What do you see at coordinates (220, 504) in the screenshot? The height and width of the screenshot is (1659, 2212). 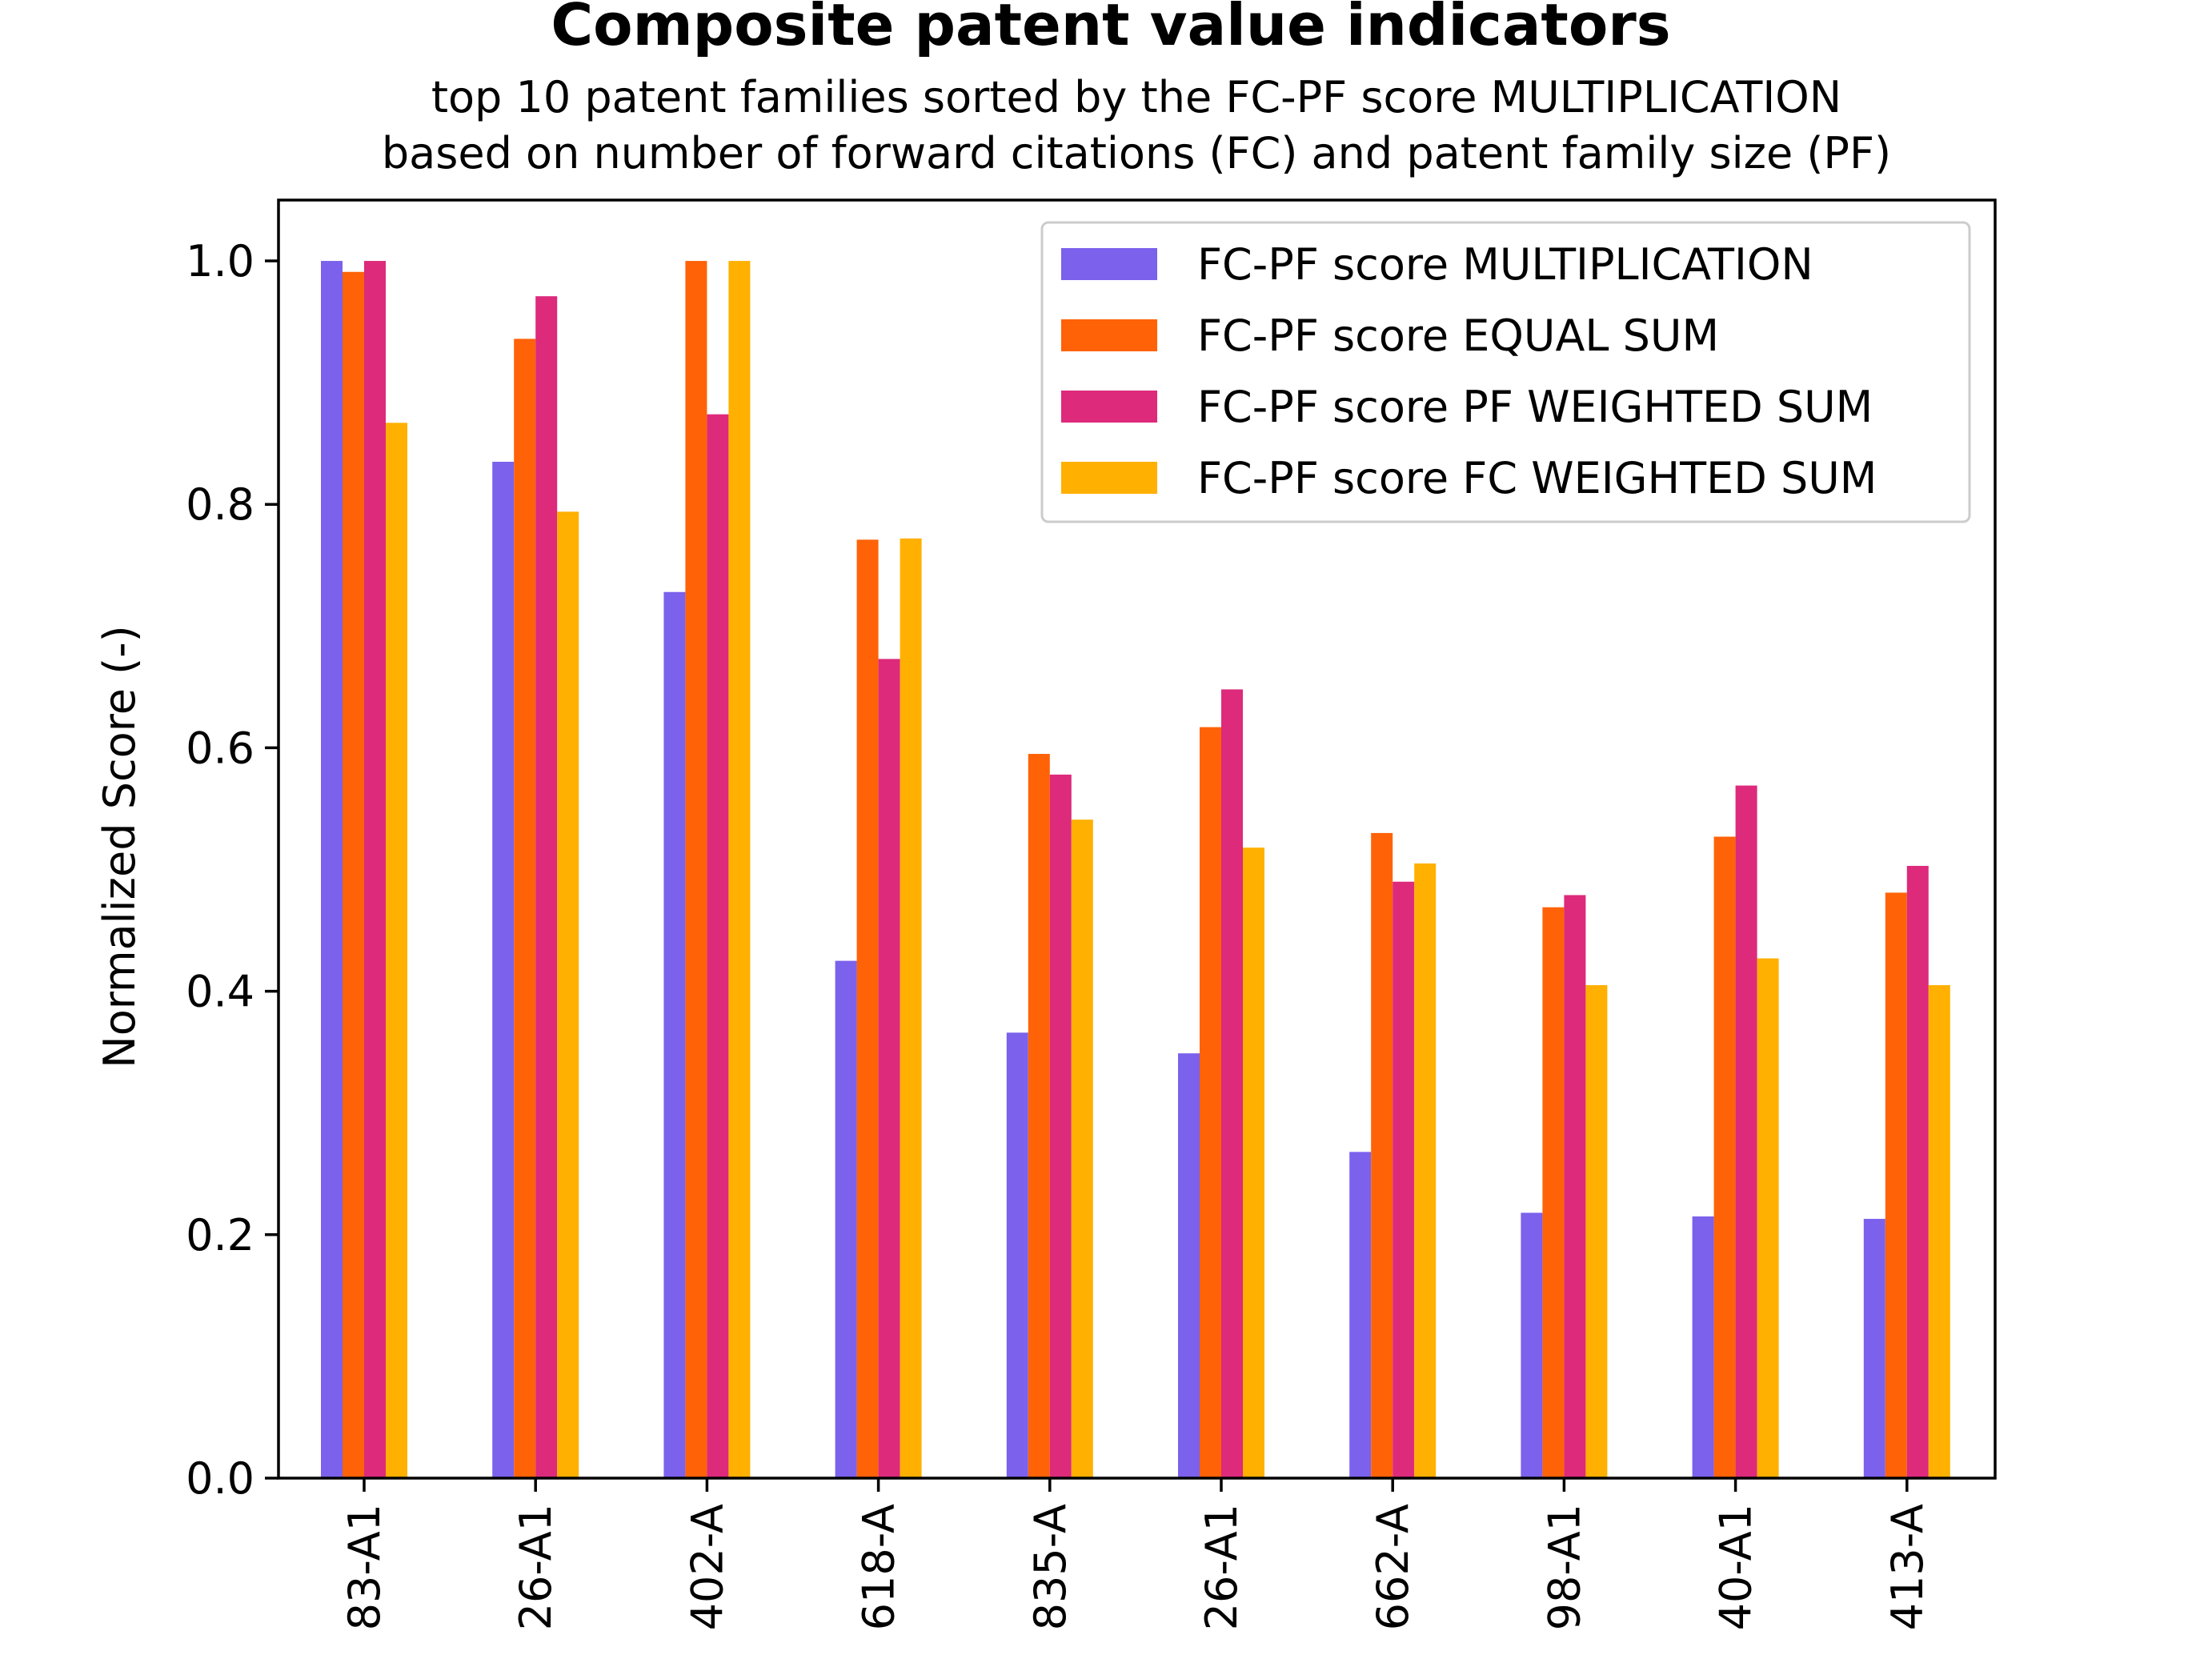 I see `y-tick-label: 0.8` at bounding box center [220, 504].